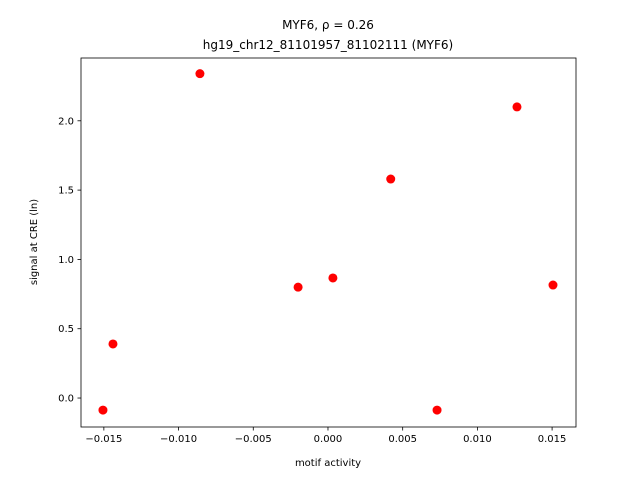  What do you see at coordinates (178, 439) in the screenshot?
I see `x-tick-label: −0.010` at bounding box center [178, 439].